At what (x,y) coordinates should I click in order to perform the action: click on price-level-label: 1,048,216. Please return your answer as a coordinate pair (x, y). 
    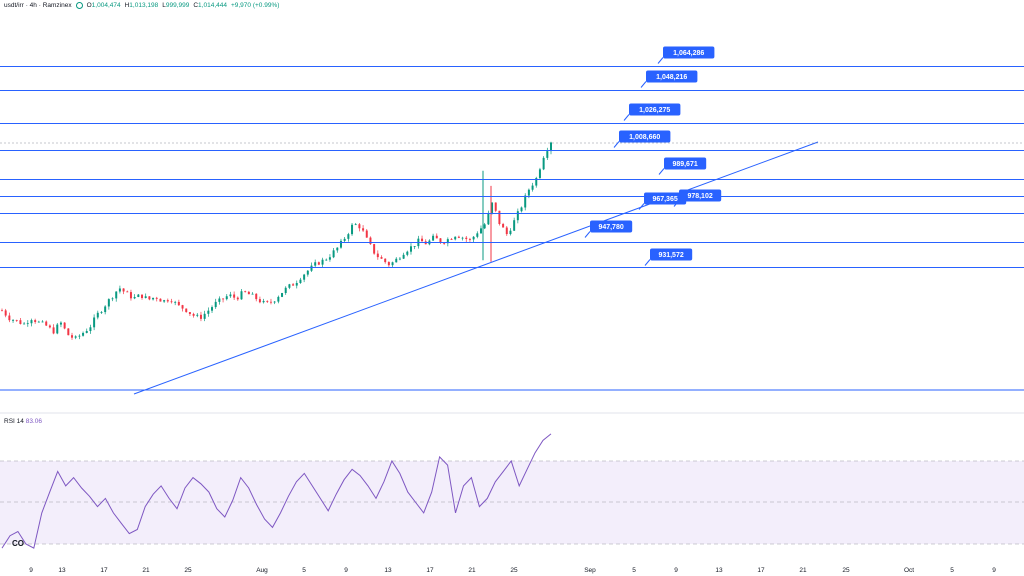
    Looking at the image, I should click on (669, 79).